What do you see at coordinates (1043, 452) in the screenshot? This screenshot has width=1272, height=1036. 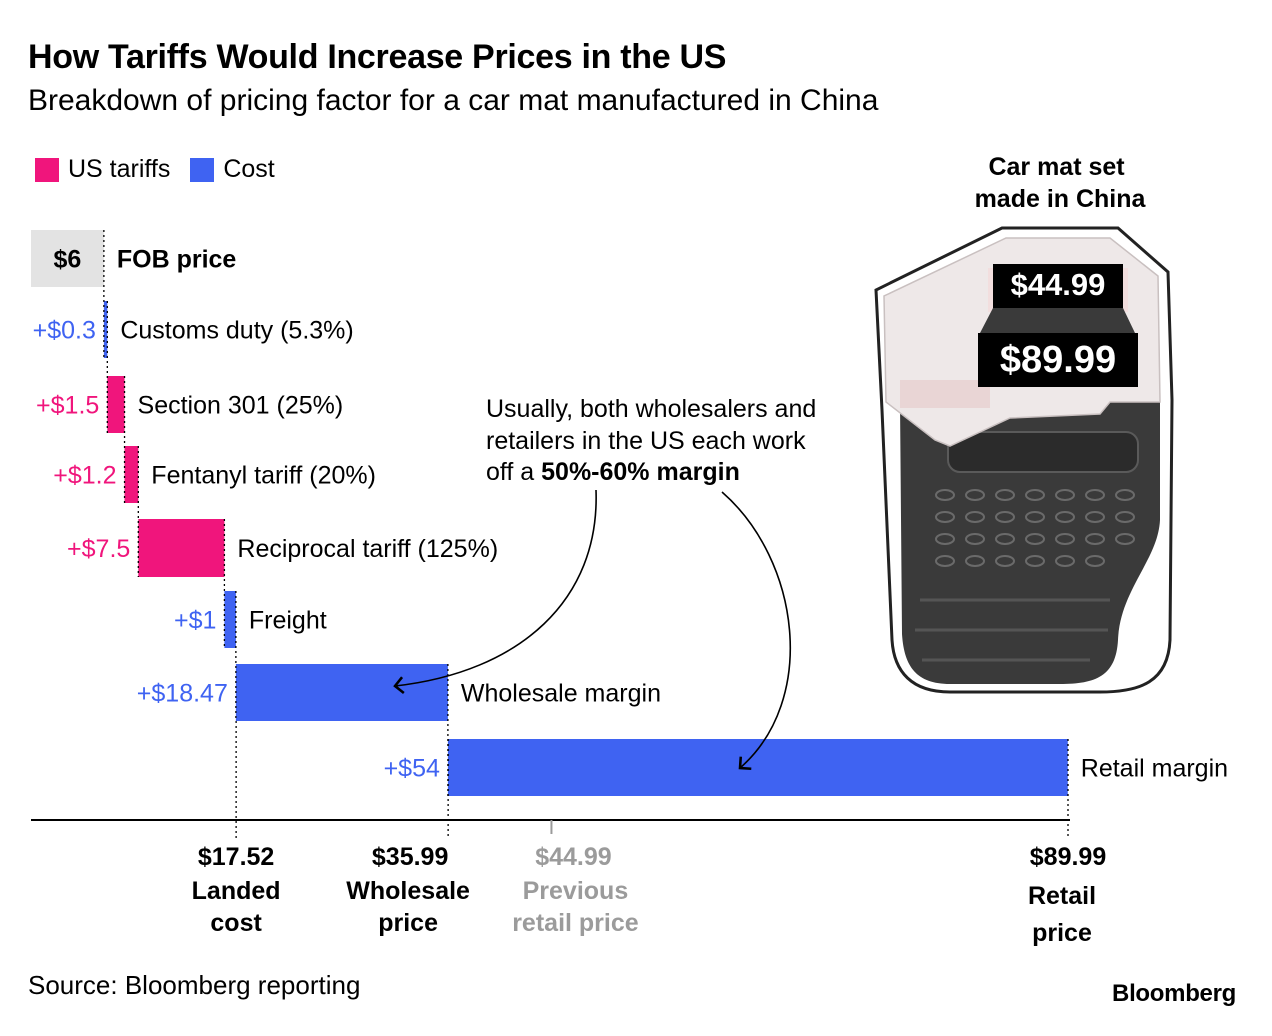 I see `car-mat-heel-pad` at bounding box center [1043, 452].